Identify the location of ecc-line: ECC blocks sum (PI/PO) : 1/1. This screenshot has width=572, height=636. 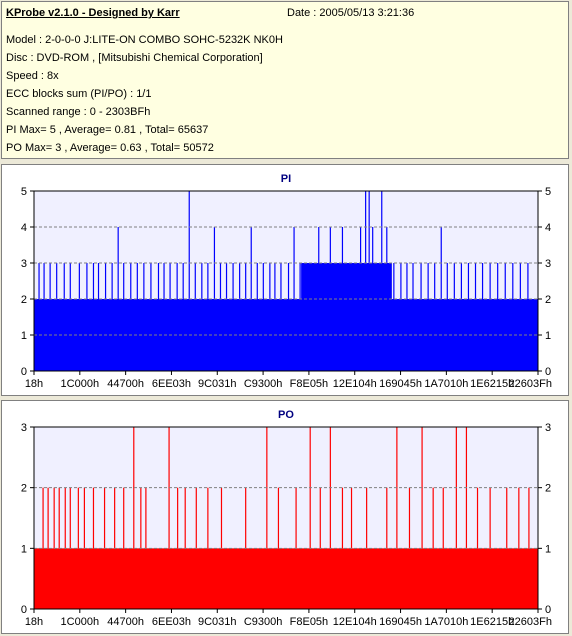
(79, 94).